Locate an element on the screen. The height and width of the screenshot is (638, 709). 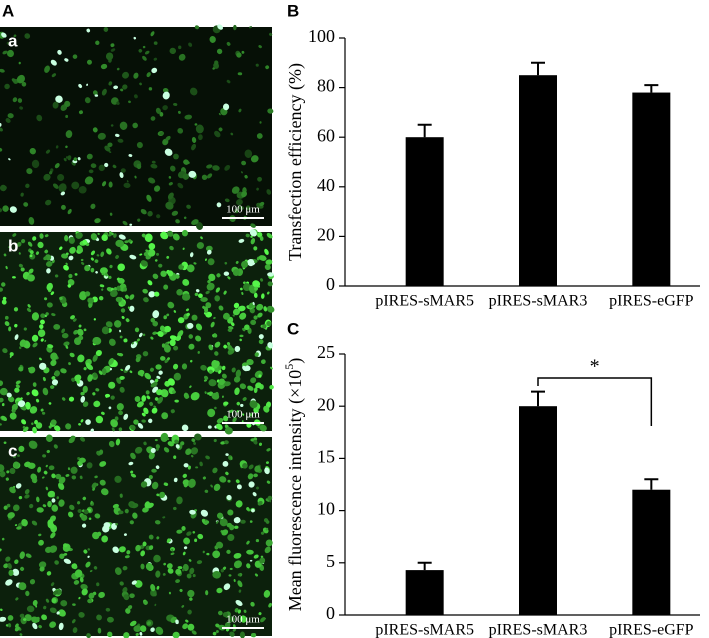
y-axis-label-text: Mean fluorescence intensity (×10 is located at coordinates (295, 491).